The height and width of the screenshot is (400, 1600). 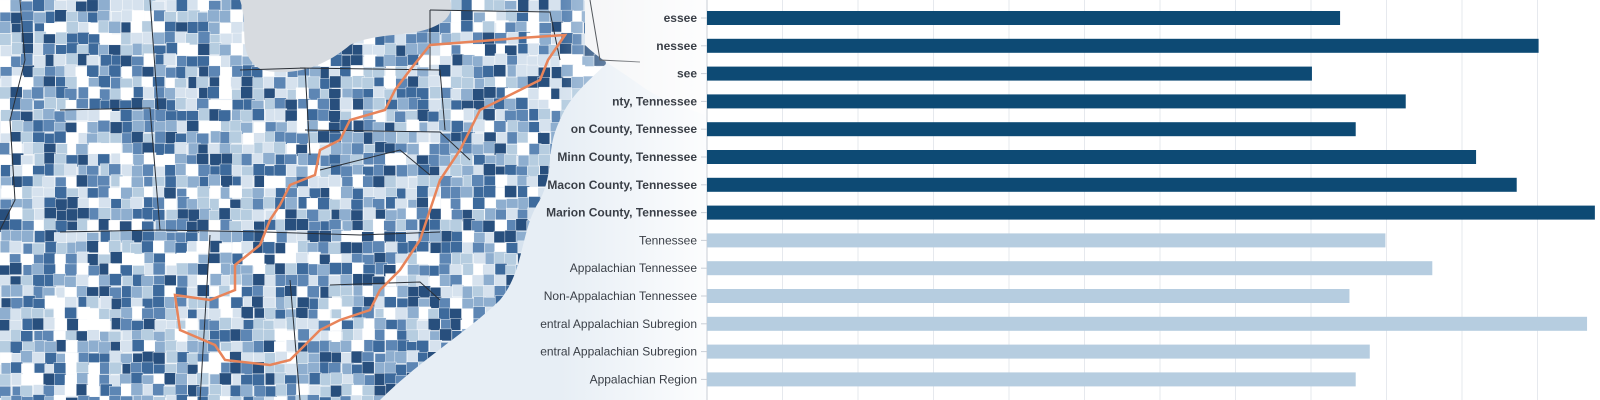 I want to click on map-fade-overlay, so click(x=640, y=200).